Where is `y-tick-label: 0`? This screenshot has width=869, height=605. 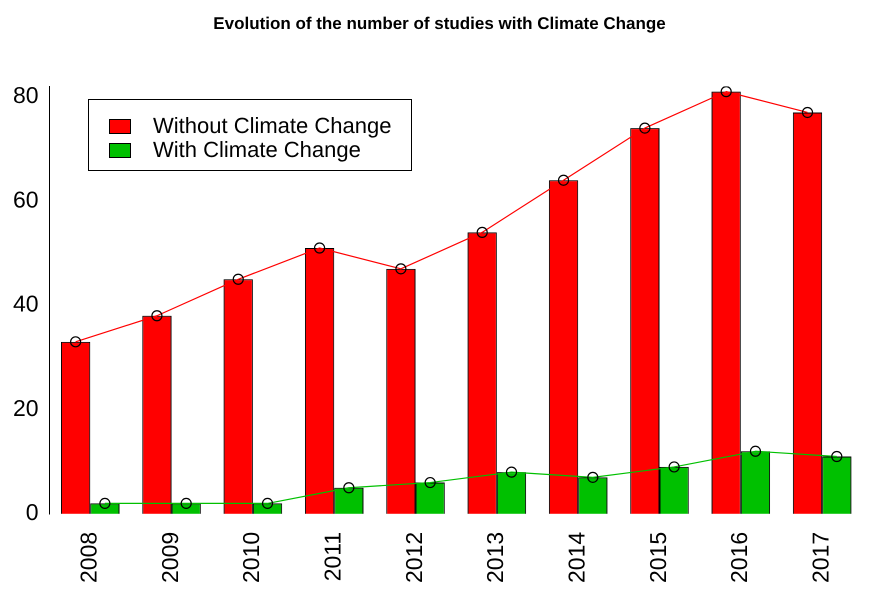
y-tick-label: 0 is located at coordinates (32, 512).